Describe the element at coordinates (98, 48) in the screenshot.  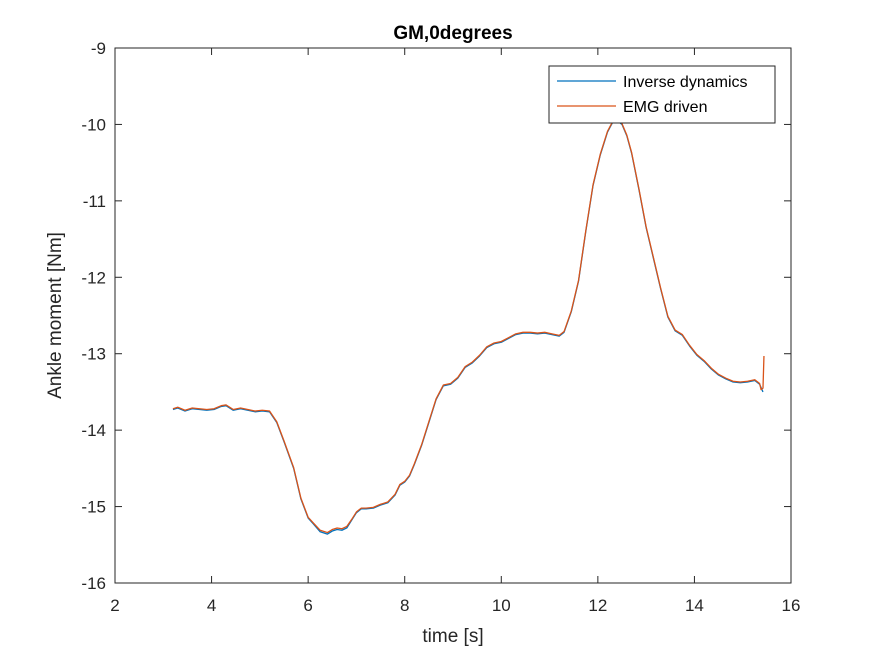
I see `y-tick-label: -9` at that location.